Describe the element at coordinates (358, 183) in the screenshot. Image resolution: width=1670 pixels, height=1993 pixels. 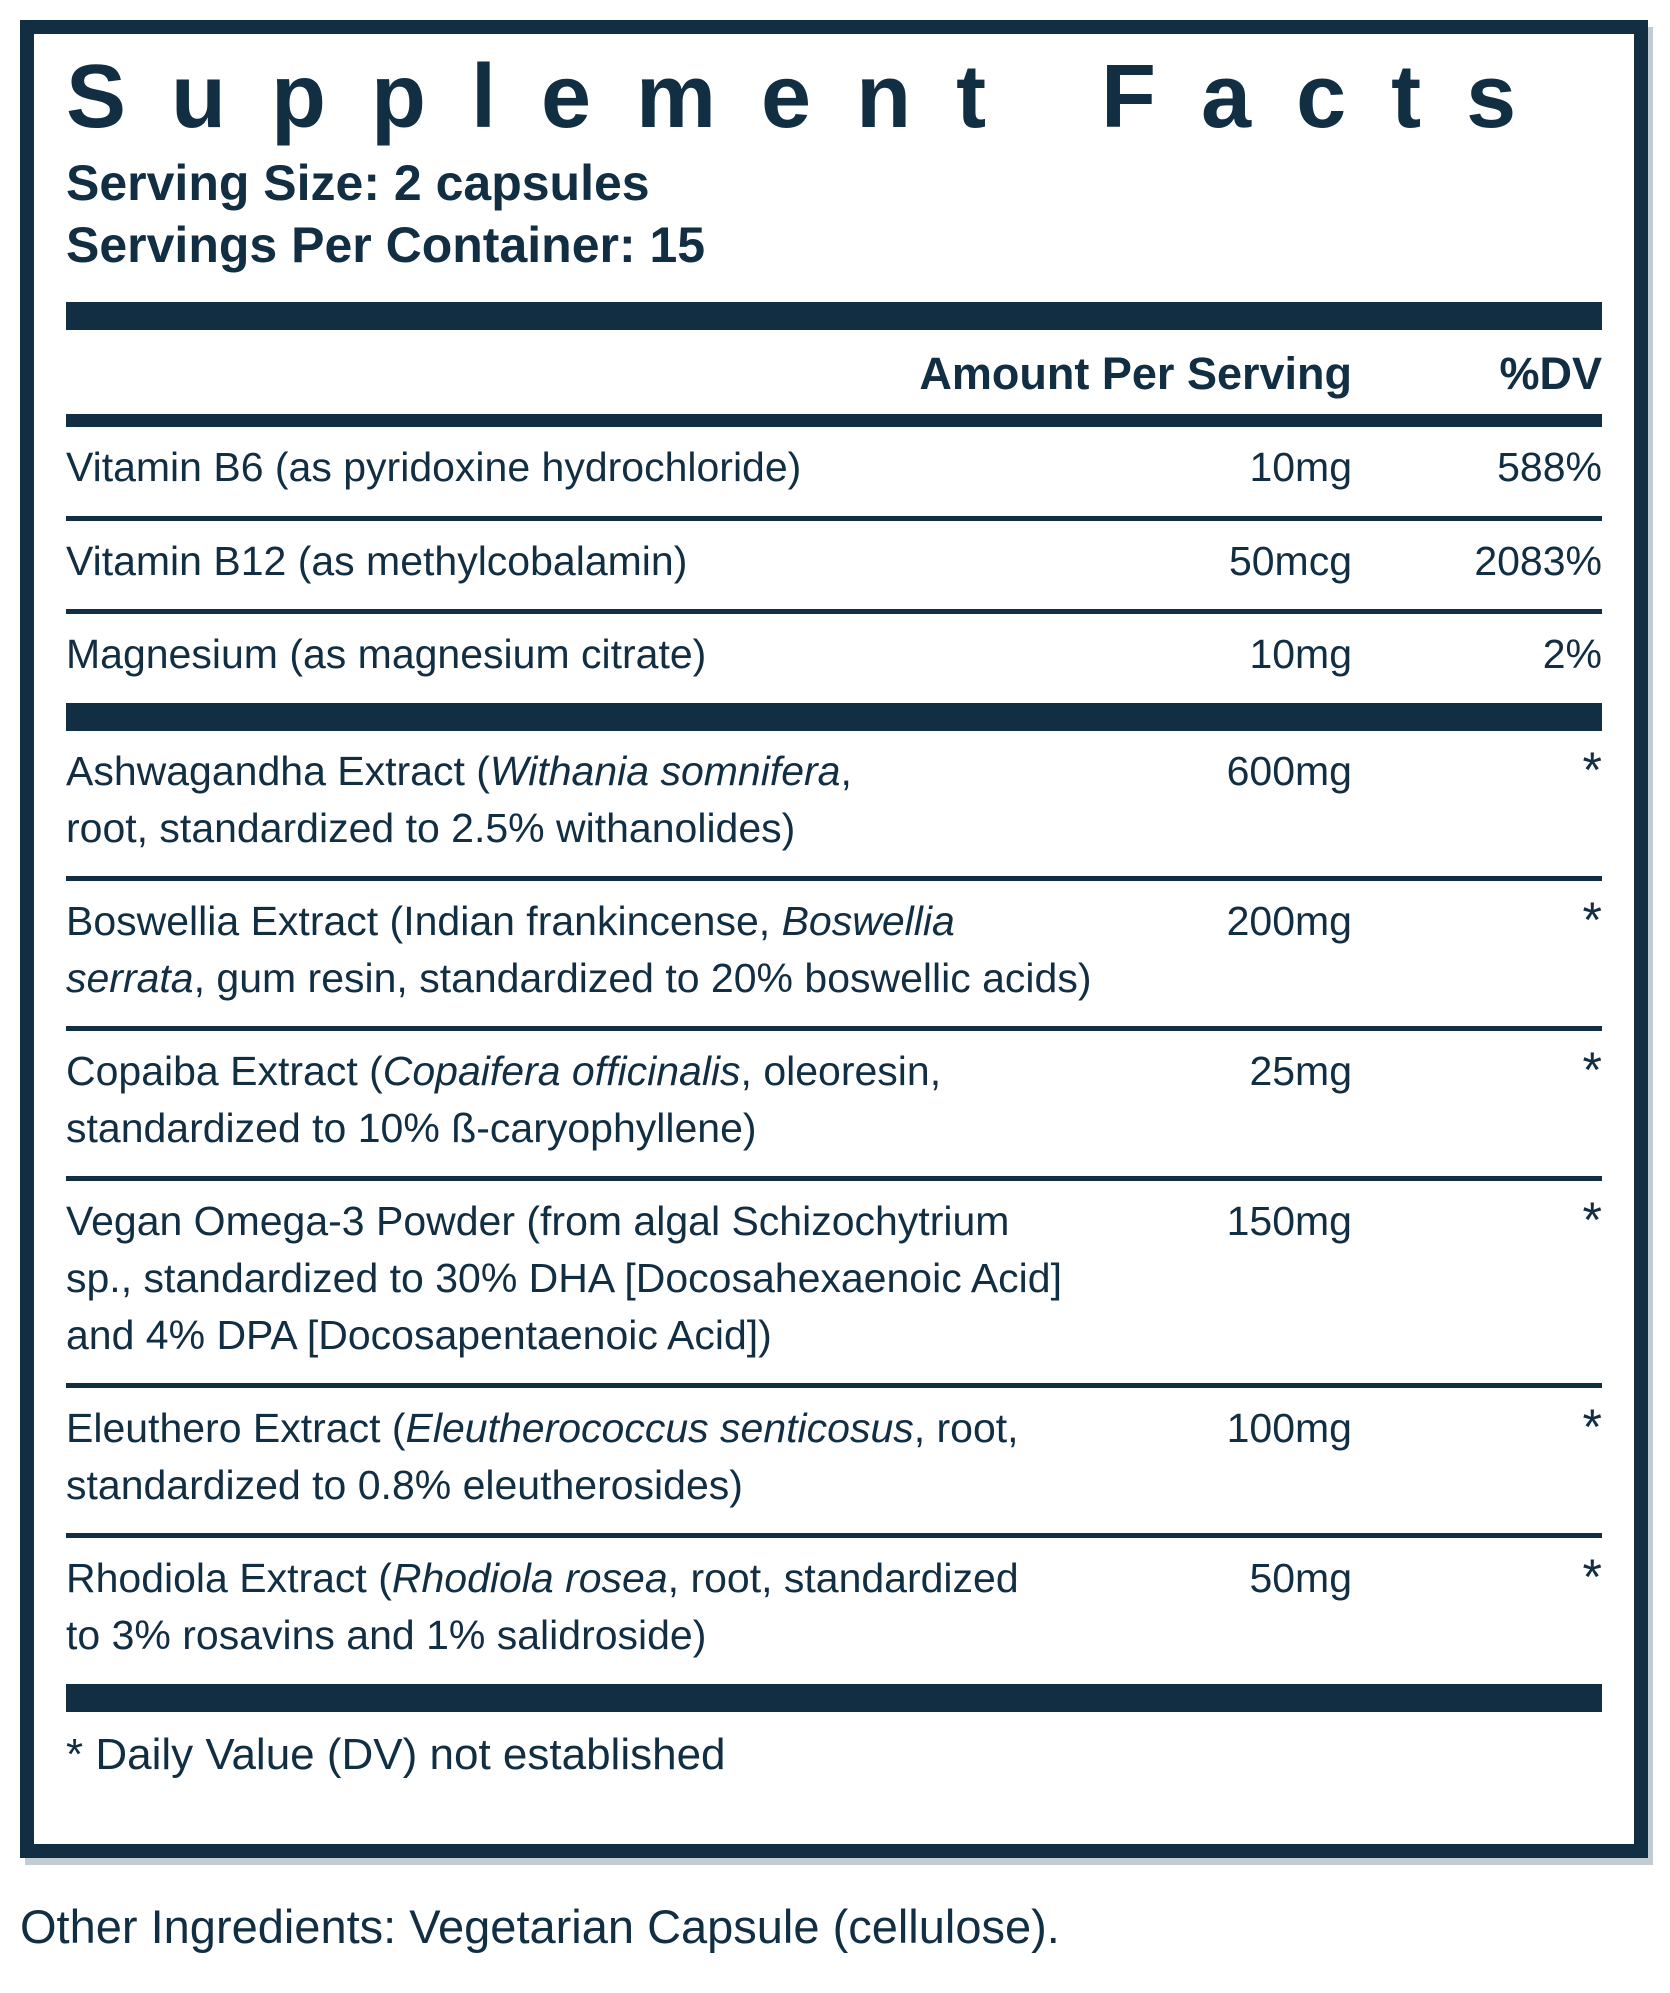
I see `serving-size: Serving Size: 2 capsules` at that location.